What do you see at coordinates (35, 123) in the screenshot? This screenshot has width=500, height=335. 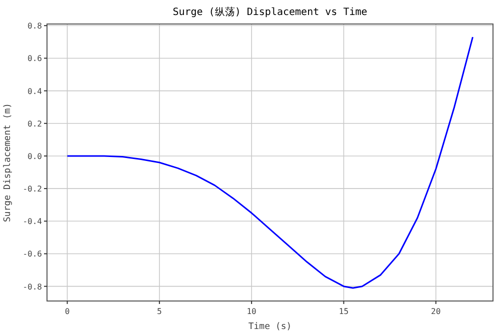 I see `y-tick-label: 0.2` at bounding box center [35, 123].